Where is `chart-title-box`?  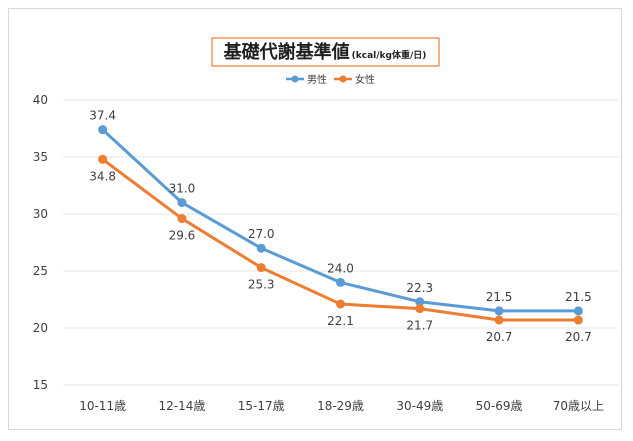 chart-title-box is located at coordinates (325, 52).